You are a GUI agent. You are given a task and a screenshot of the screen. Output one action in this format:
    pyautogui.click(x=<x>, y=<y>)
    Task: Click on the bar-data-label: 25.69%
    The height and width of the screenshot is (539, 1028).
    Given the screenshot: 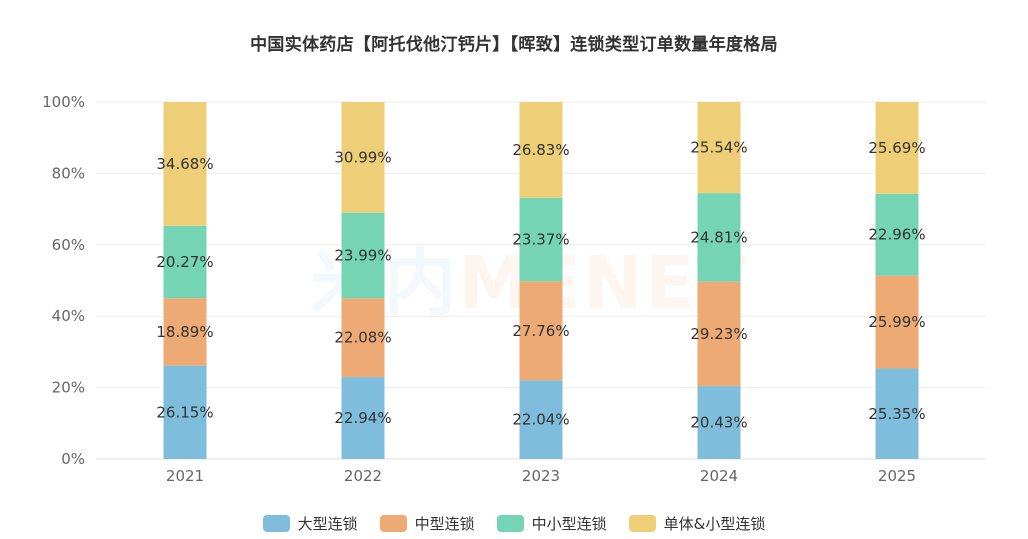 What is the action you would take?
    pyautogui.click(x=896, y=148)
    